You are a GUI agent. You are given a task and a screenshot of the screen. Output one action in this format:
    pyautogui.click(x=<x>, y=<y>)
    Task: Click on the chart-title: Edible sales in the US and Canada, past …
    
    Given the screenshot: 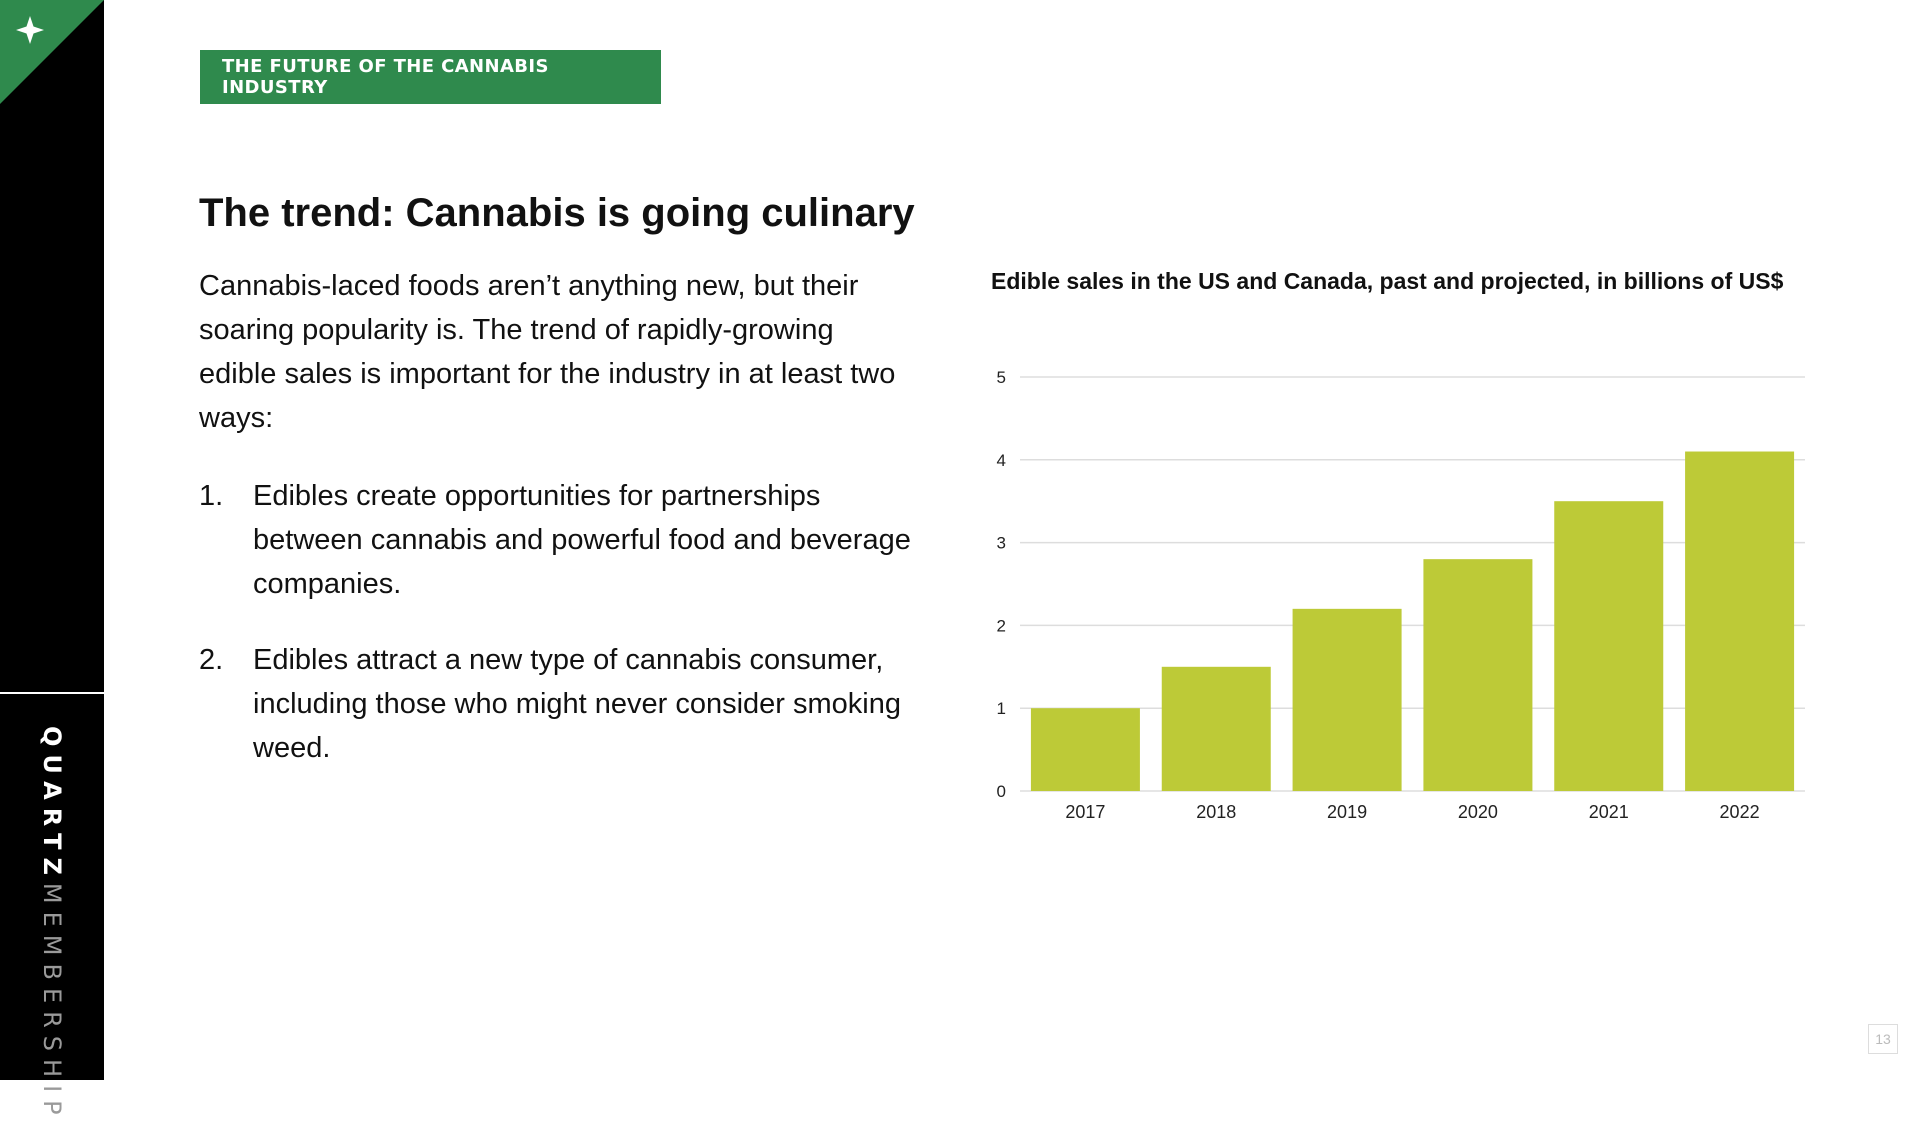 What is the action you would take?
    pyautogui.click(x=1387, y=281)
    